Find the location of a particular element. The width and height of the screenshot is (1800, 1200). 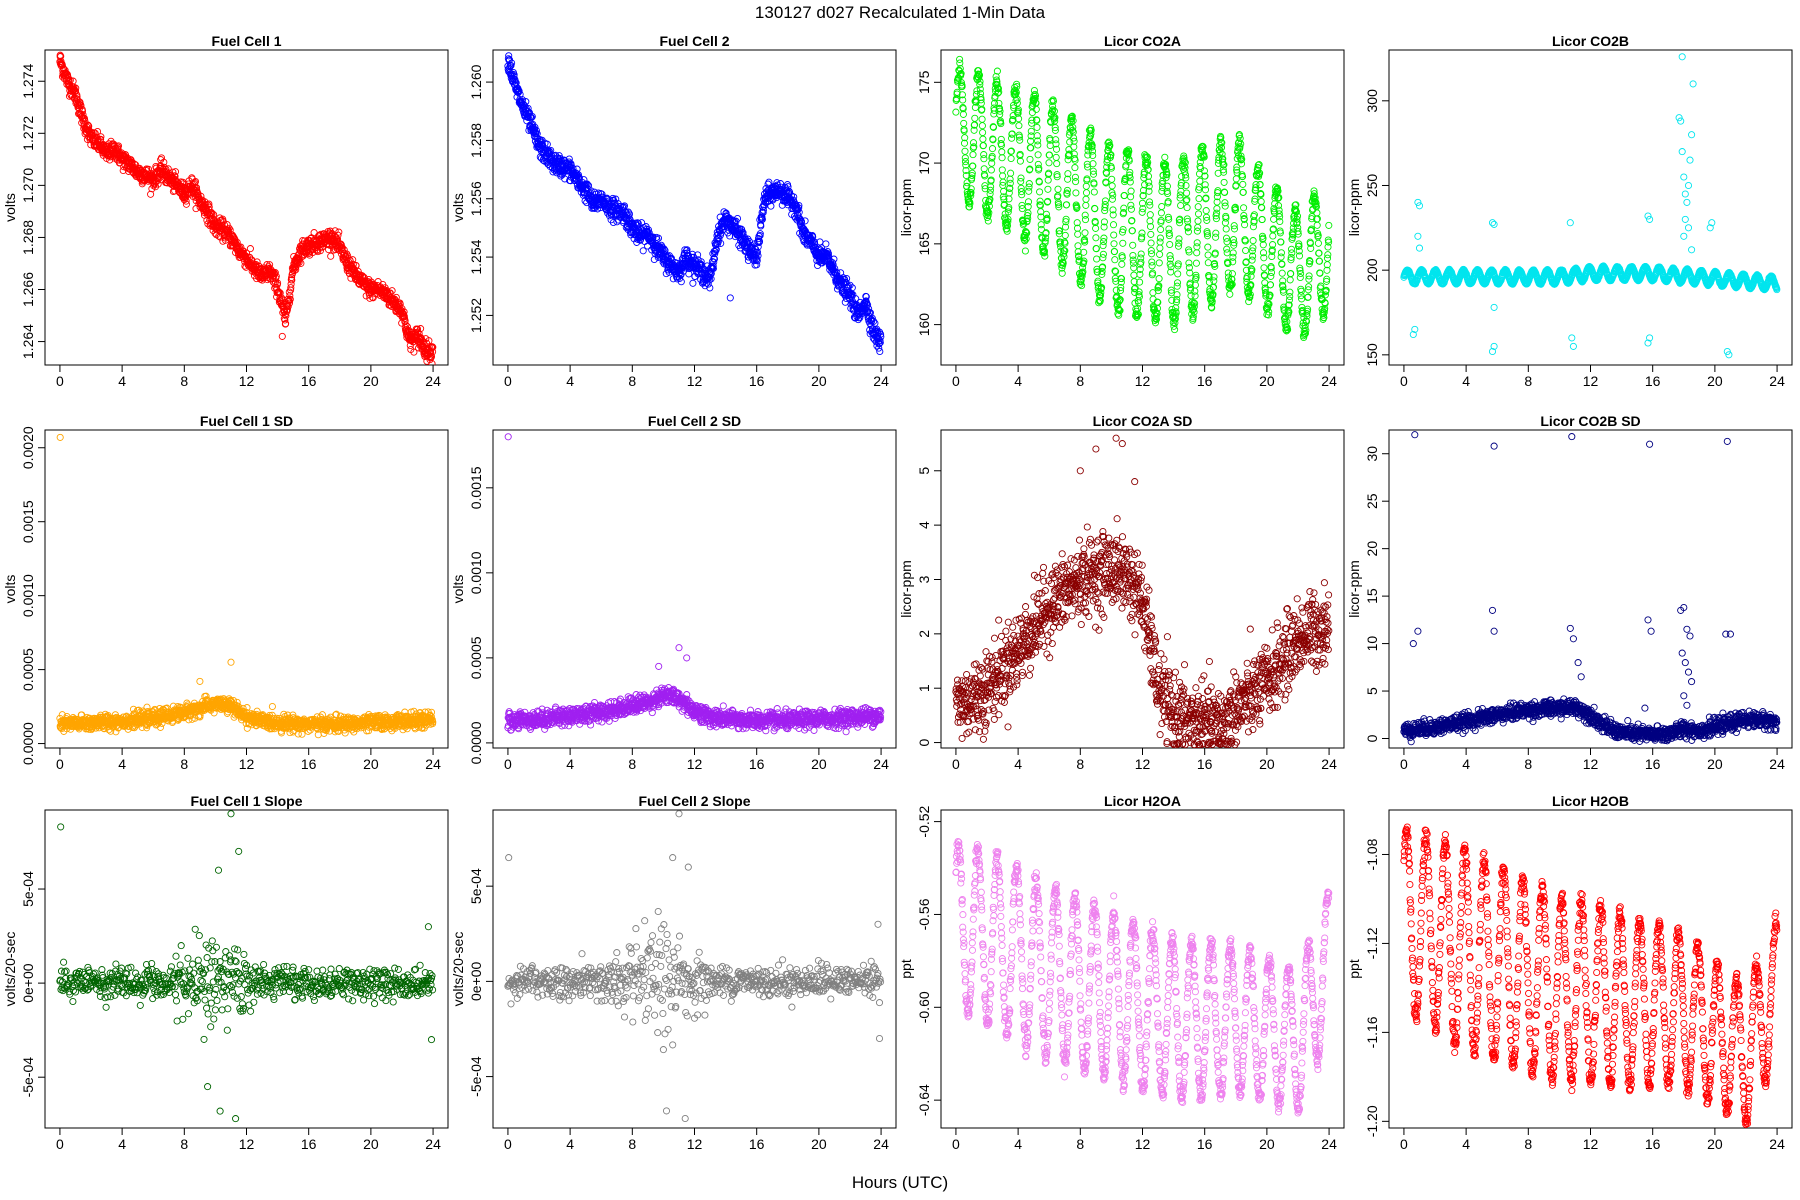

x-tick-label: 8 is located at coordinates (632, 381).